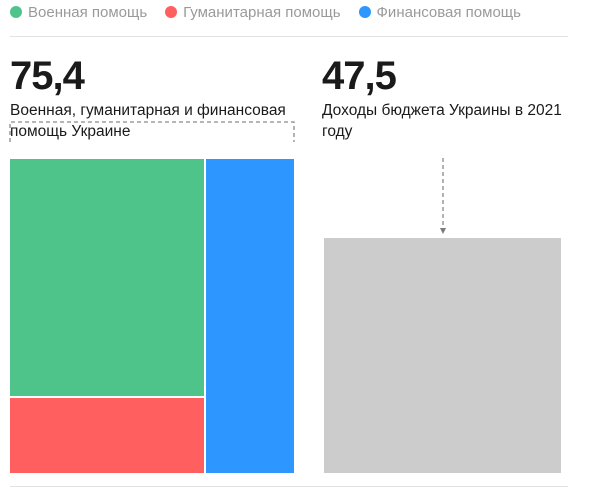 Image resolution: width=602 pixels, height=492 pixels. Describe the element at coordinates (443, 231) in the screenshot. I see `comparison-arrow-head` at that location.